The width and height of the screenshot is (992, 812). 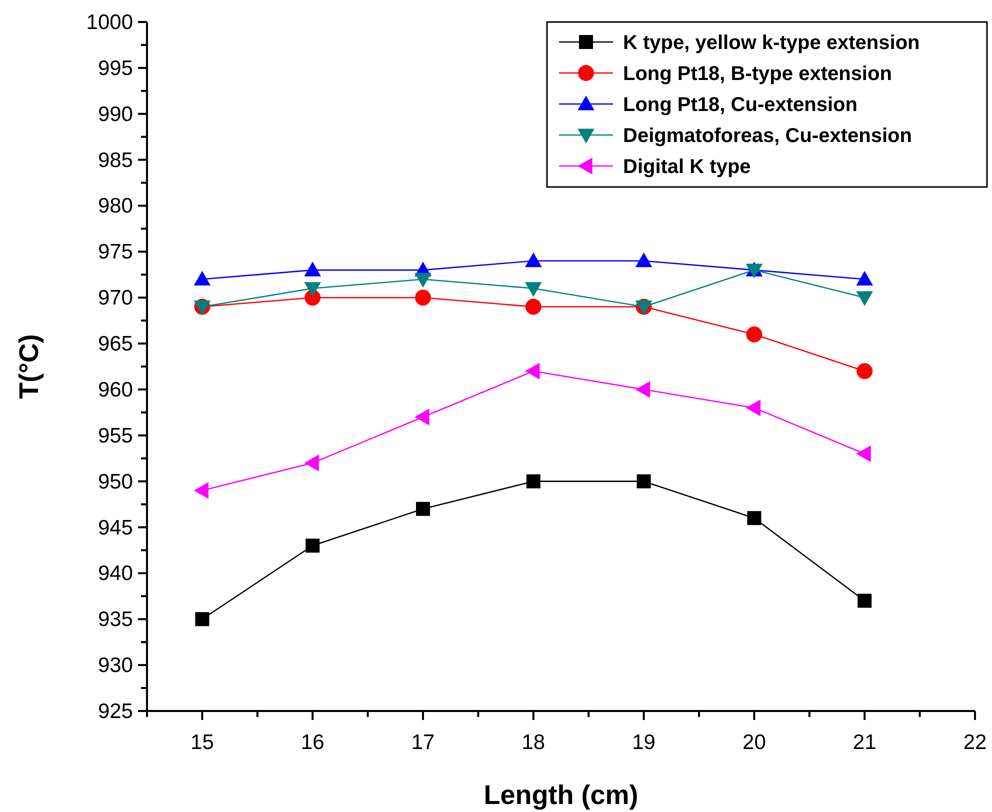 What do you see at coordinates (975, 742) in the screenshot?
I see `x-tick-label: 22` at bounding box center [975, 742].